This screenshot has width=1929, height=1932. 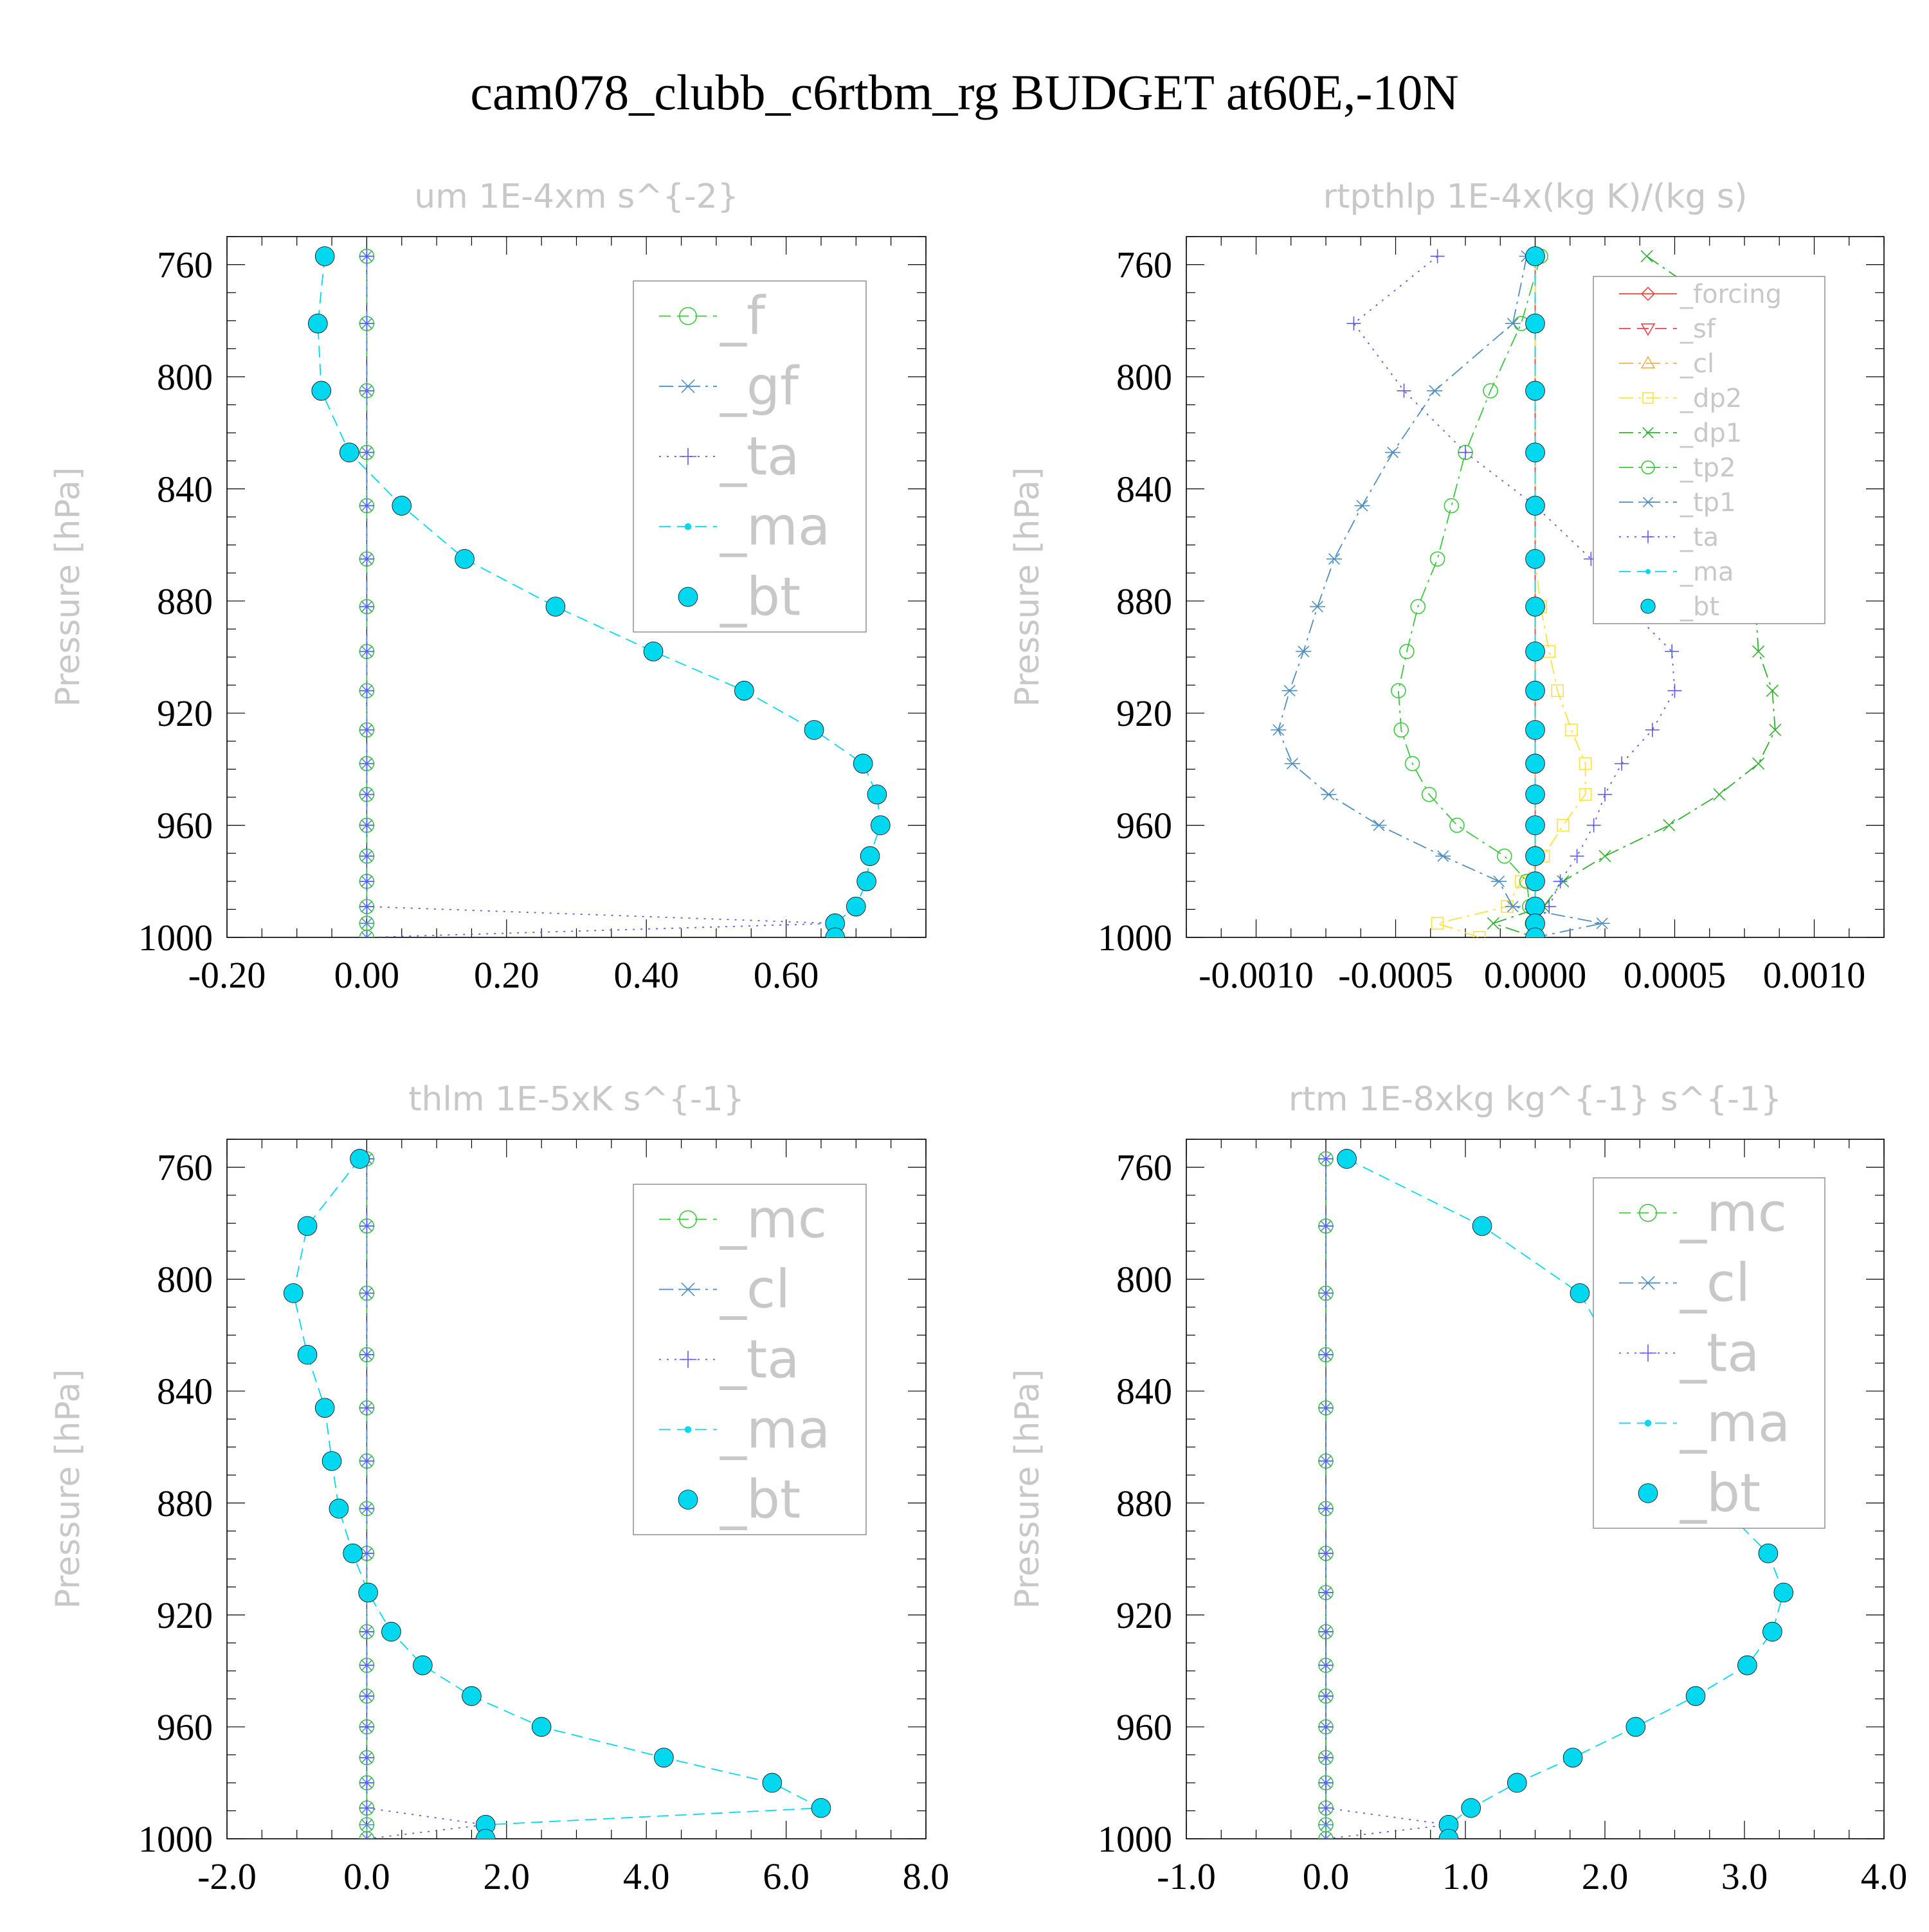 I want to click on legend: _f _gf _ta _ma _bt, so click(x=750, y=457).